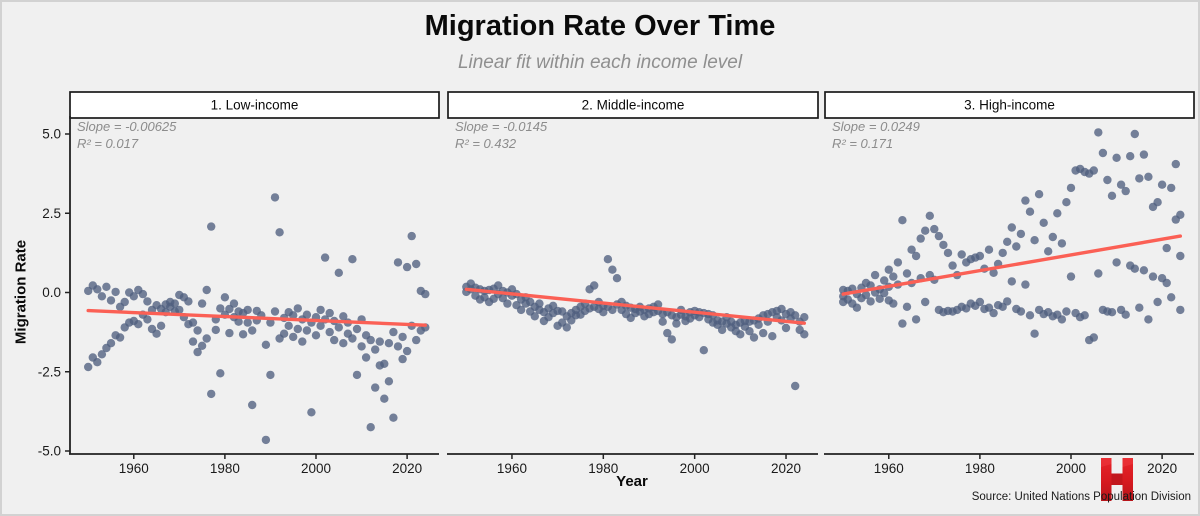 This screenshot has width=1200, height=516. What do you see at coordinates (1117, 479) in the screenshot?
I see `h-logo-icon` at bounding box center [1117, 479].